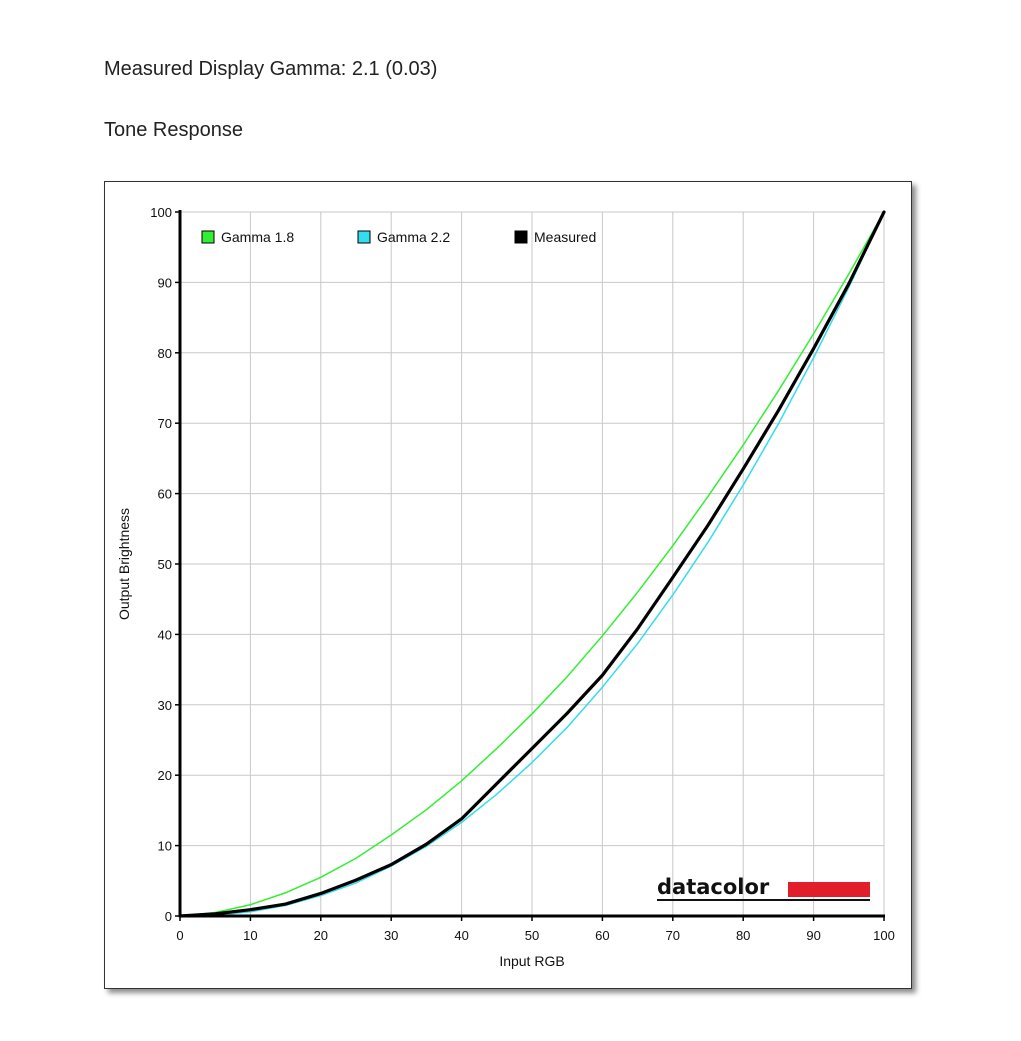 Image resolution: width=1021 pixels, height=1041 pixels. What do you see at coordinates (743, 935) in the screenshot?
I see `x-tick-label: 80` at bounding box center [743, 935].